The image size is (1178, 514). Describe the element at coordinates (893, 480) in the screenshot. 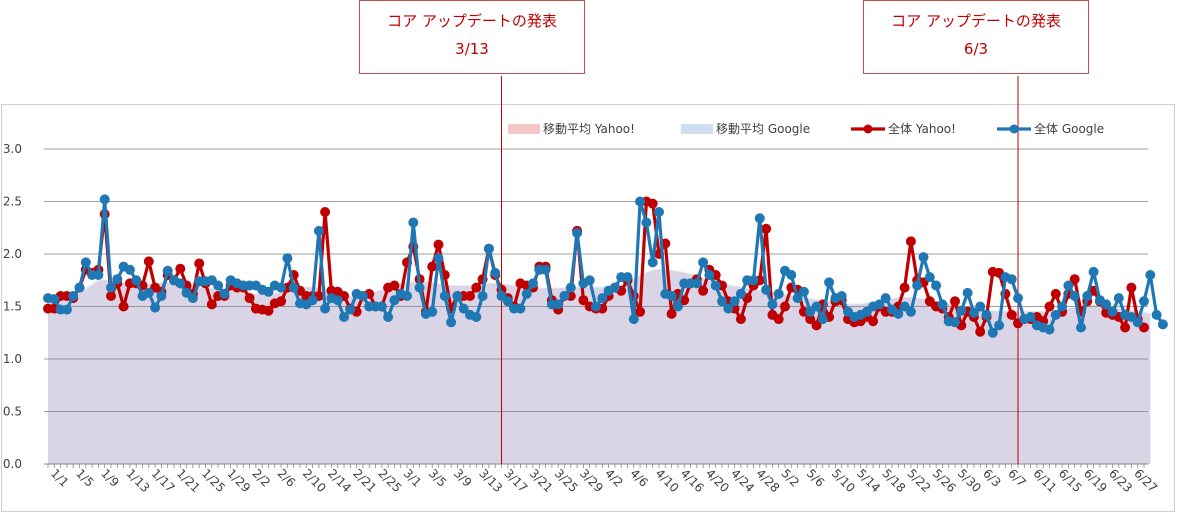

I see `x-tick-label: 5/18` at that location.